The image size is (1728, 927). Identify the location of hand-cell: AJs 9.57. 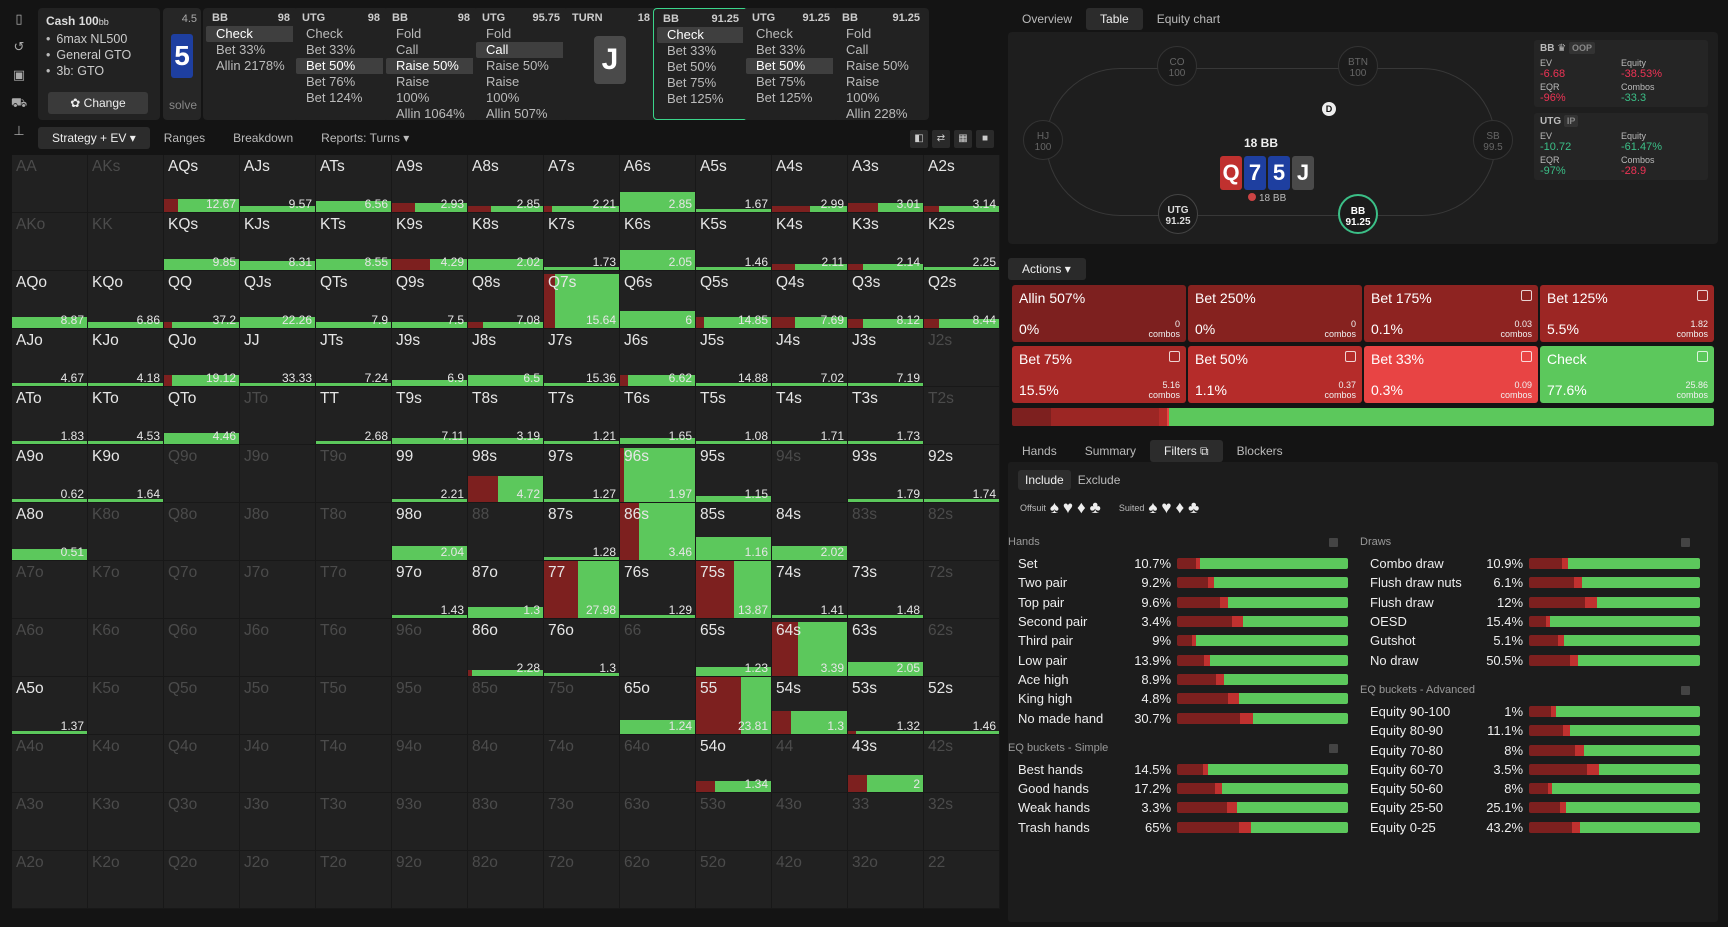
(278, 184).